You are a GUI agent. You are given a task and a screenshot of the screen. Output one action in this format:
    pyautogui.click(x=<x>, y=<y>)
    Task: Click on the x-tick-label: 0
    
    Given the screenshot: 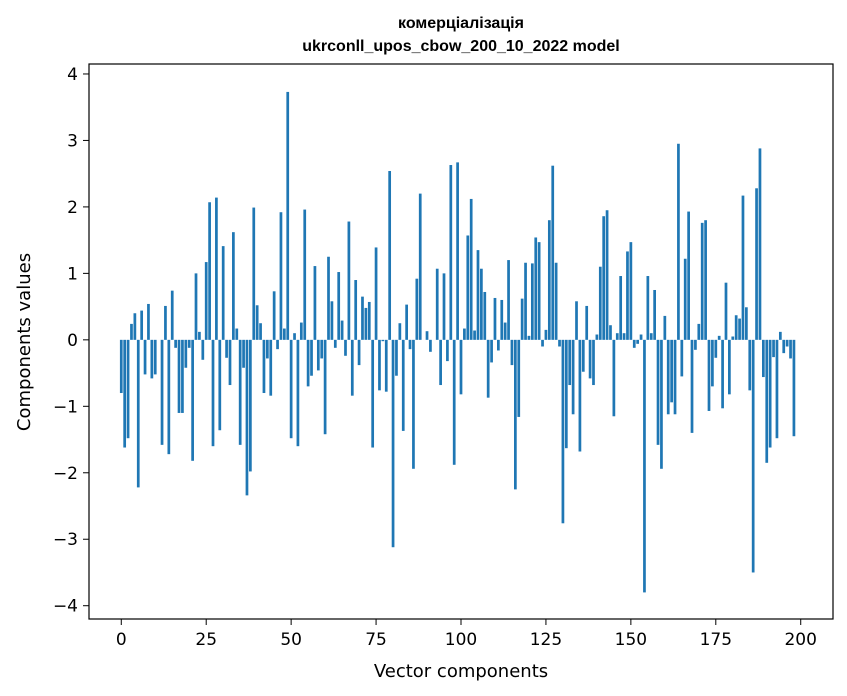 What is the action you would take?
    pyautogui.click(x=121, y=640)
    